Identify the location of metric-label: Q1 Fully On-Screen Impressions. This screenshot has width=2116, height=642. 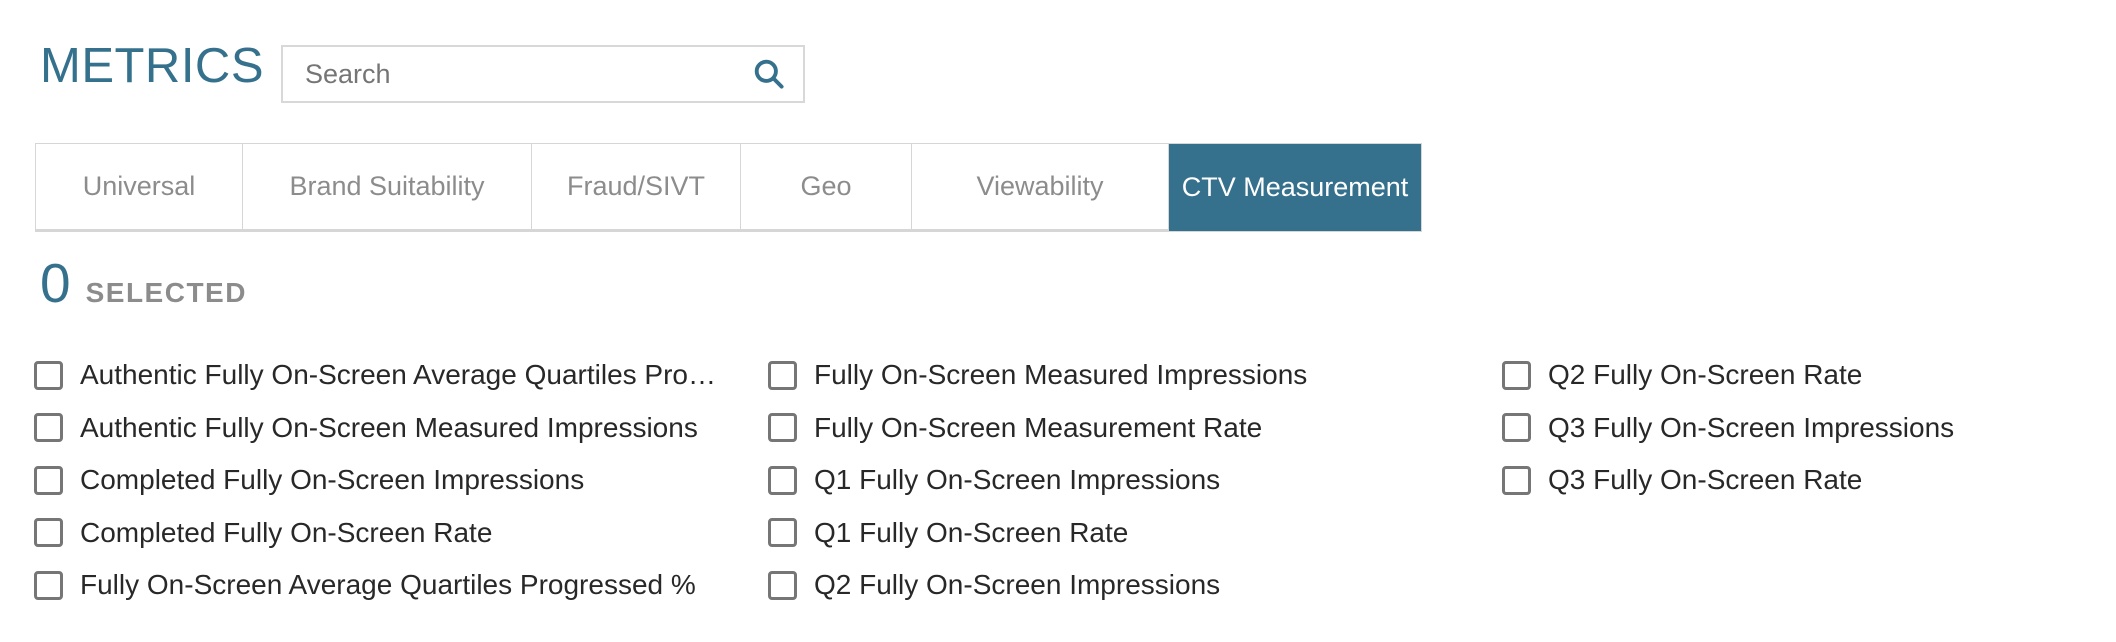
(1017, 480).